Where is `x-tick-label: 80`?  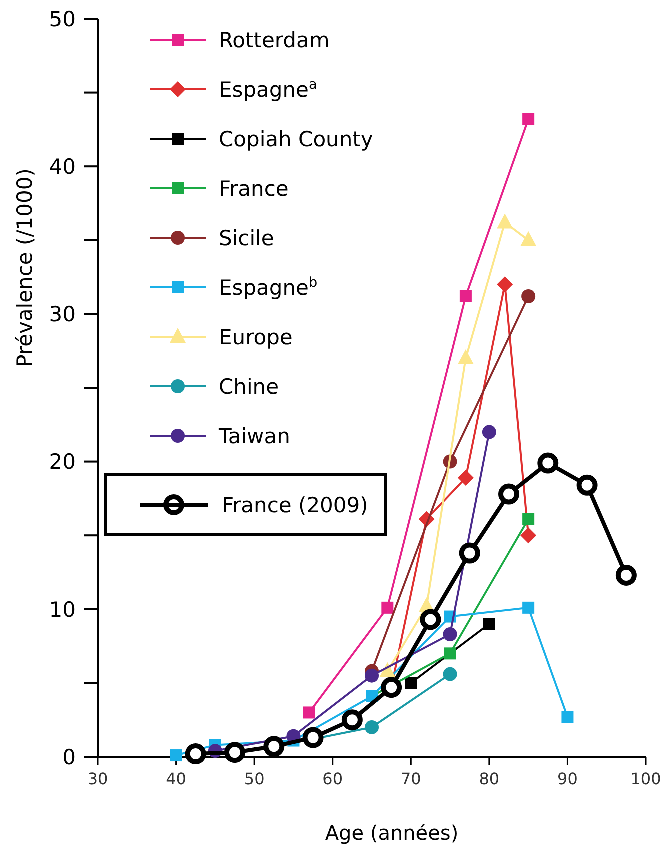 x-tick-label: 80 is located at coordinates (489, 779).